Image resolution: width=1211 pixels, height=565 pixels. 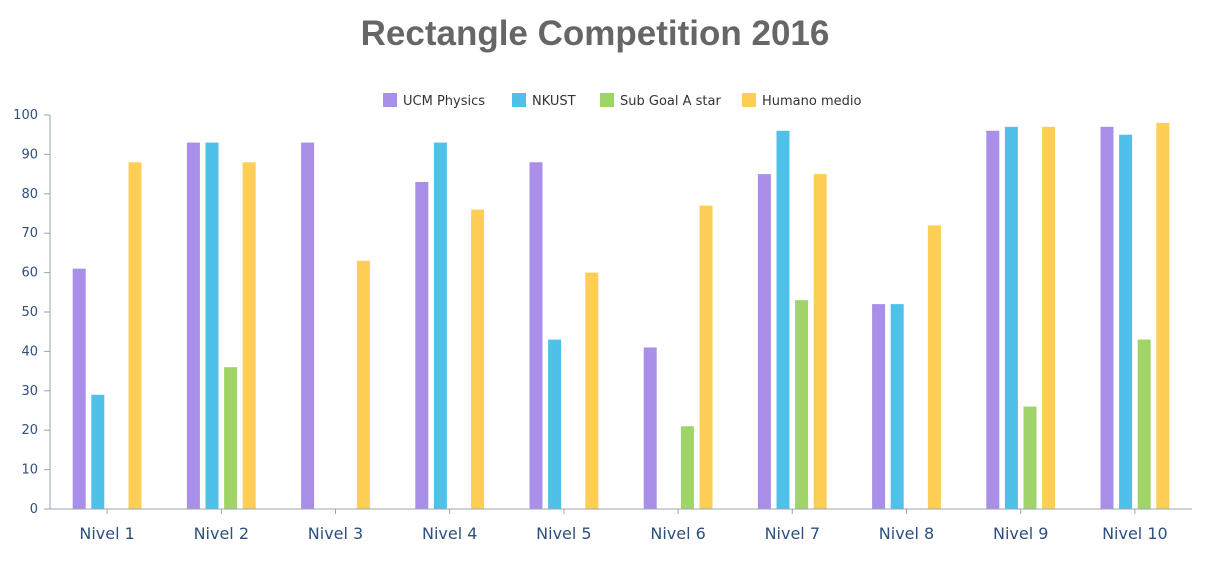 What do you see at coordinates (811, 101) in the screenshot?
I see `legend-label: Humano medio` at bounding box center [811, 101].